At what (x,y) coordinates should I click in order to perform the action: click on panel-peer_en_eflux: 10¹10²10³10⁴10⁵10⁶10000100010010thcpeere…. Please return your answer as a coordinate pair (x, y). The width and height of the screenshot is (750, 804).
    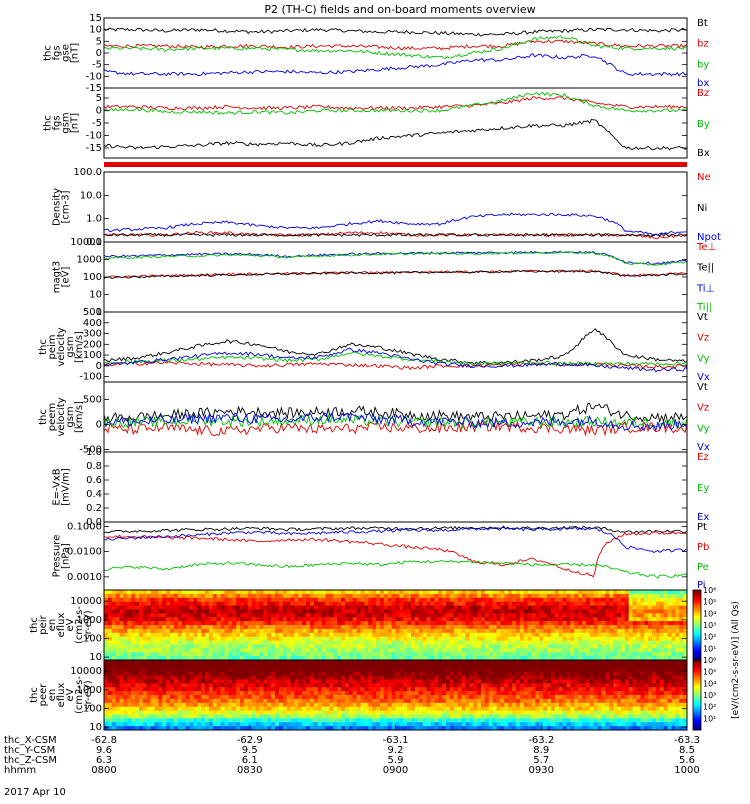
    Looking at the image, I should click on (372, 694).